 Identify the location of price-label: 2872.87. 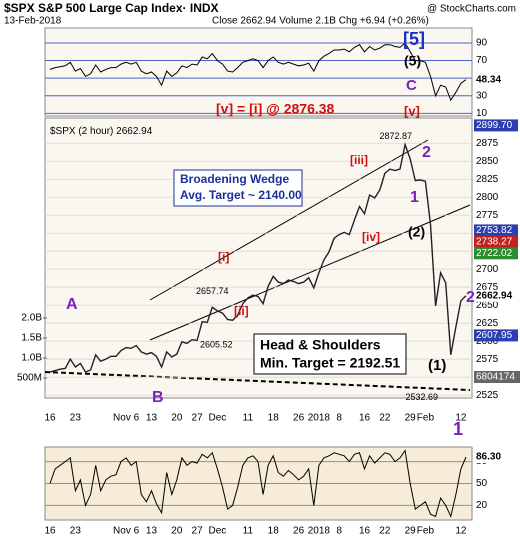
(395, 136).